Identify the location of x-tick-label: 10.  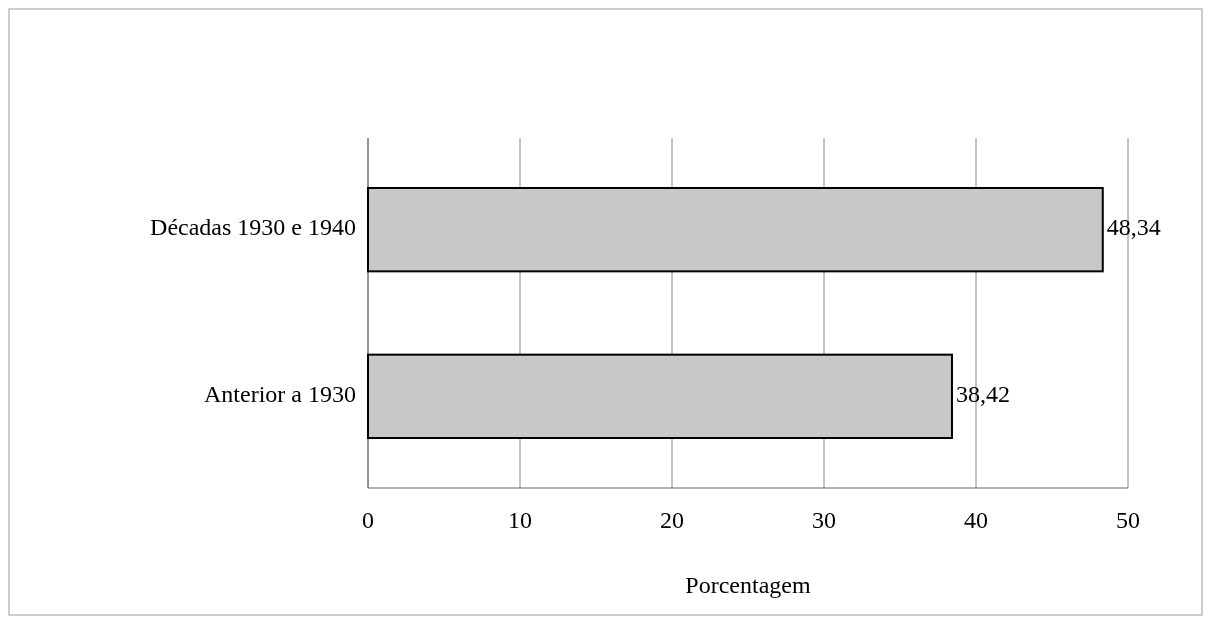
(520, 520).